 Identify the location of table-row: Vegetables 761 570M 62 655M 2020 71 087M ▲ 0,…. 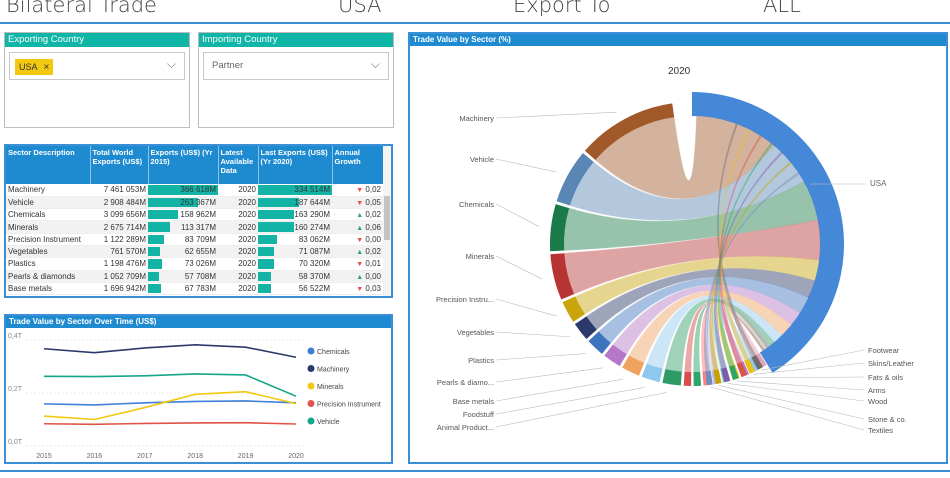
(194, 252).